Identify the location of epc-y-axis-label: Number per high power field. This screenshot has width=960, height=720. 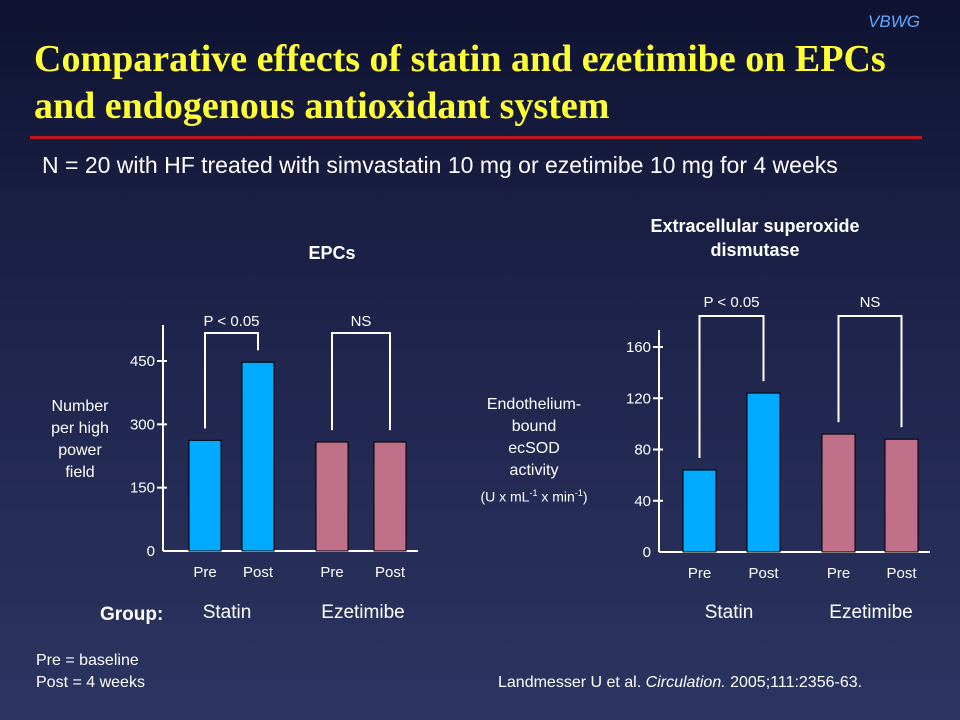
(80, 440).